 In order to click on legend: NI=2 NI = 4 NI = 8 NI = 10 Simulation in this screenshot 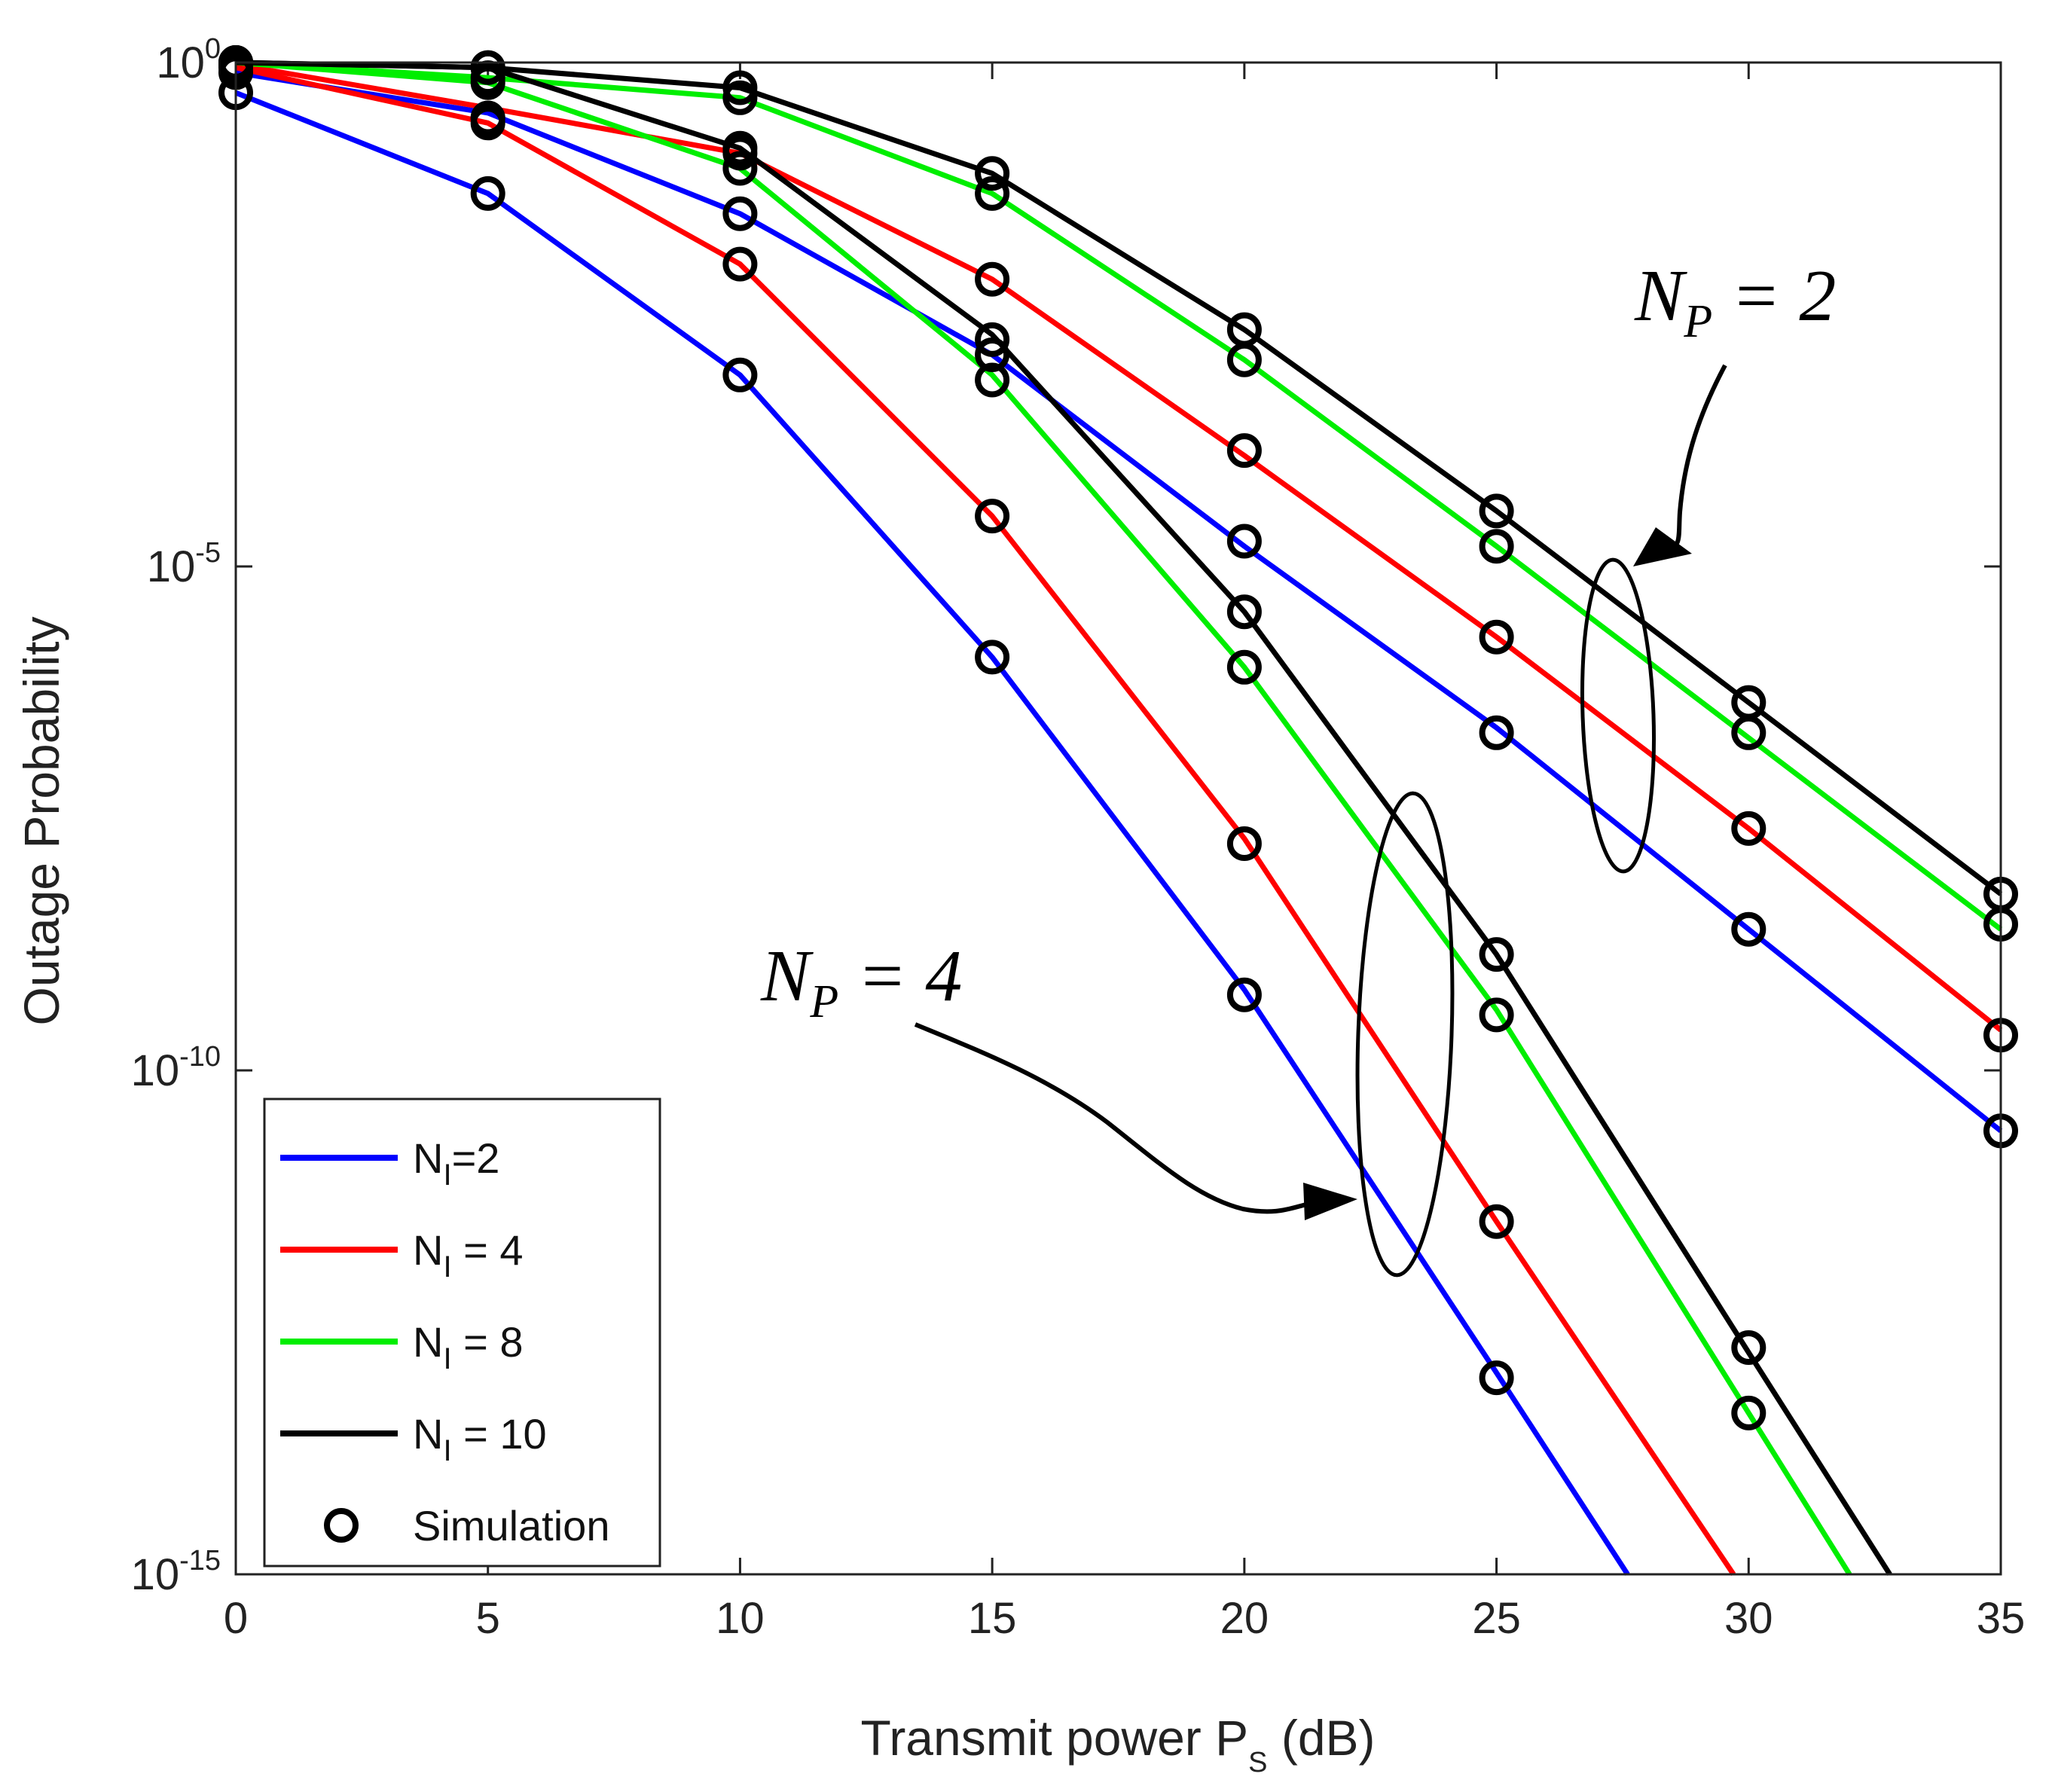, I will do `click(462, 1332)`.